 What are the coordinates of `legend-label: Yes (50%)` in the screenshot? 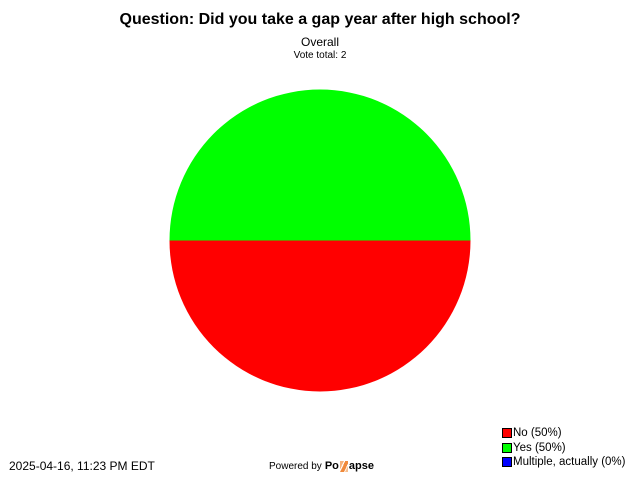 It's located at (539, 447).